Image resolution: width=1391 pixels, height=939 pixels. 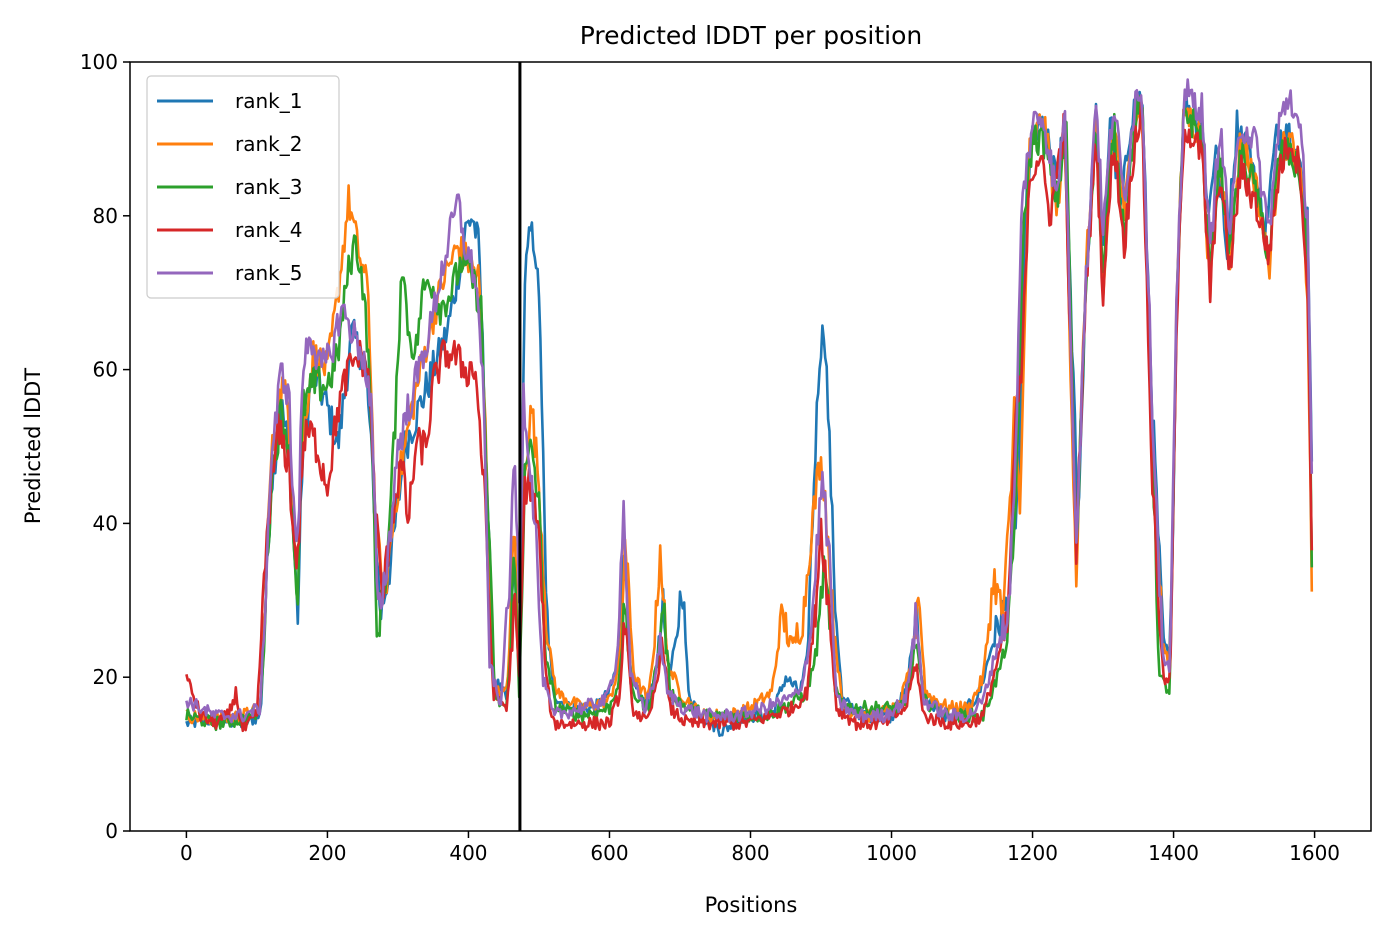 What do you see at coordinates (891, 853) in the screenshot?
I see `x-tick-label: 1000` at bounding box center [891, 853].